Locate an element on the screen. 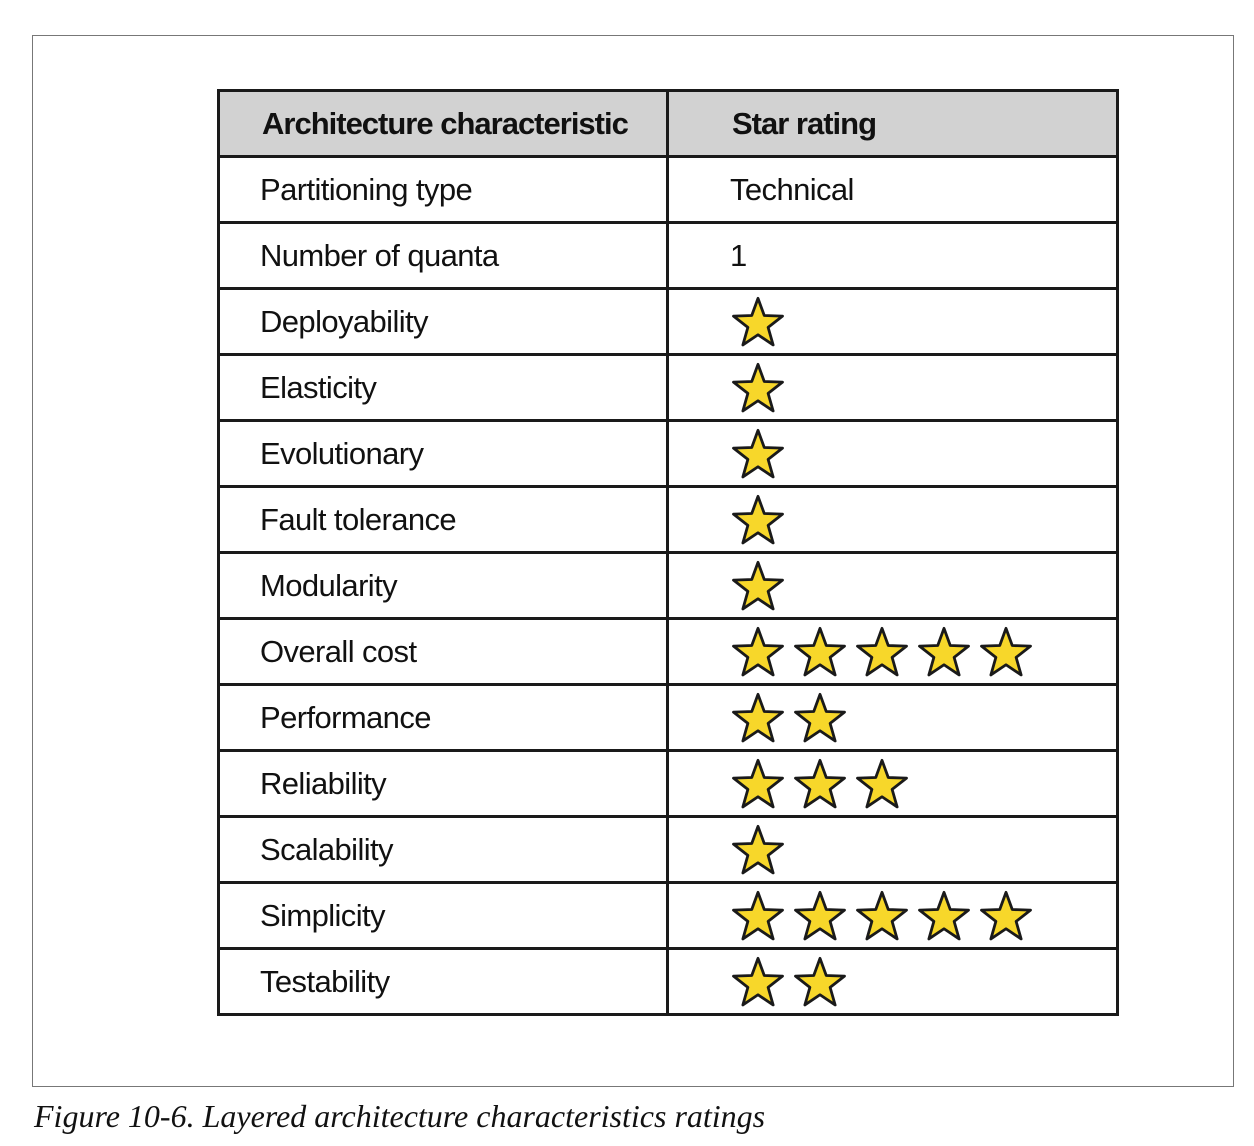 The image size is (1254, 1146). characteristic-name: Evolutionary is located at coordinates (443, 453).